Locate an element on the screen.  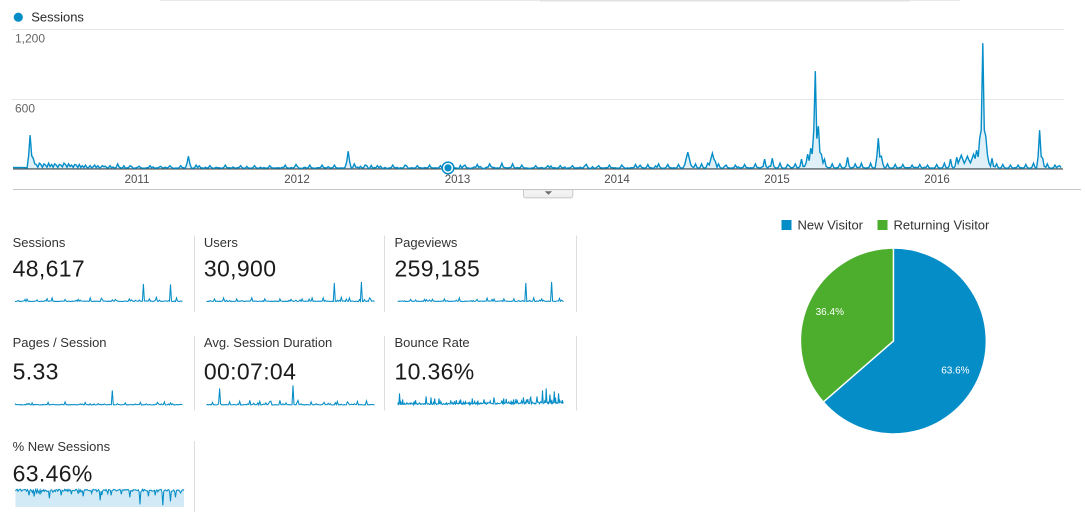
svg-text: 2016 is located at coordinates (937, 180).